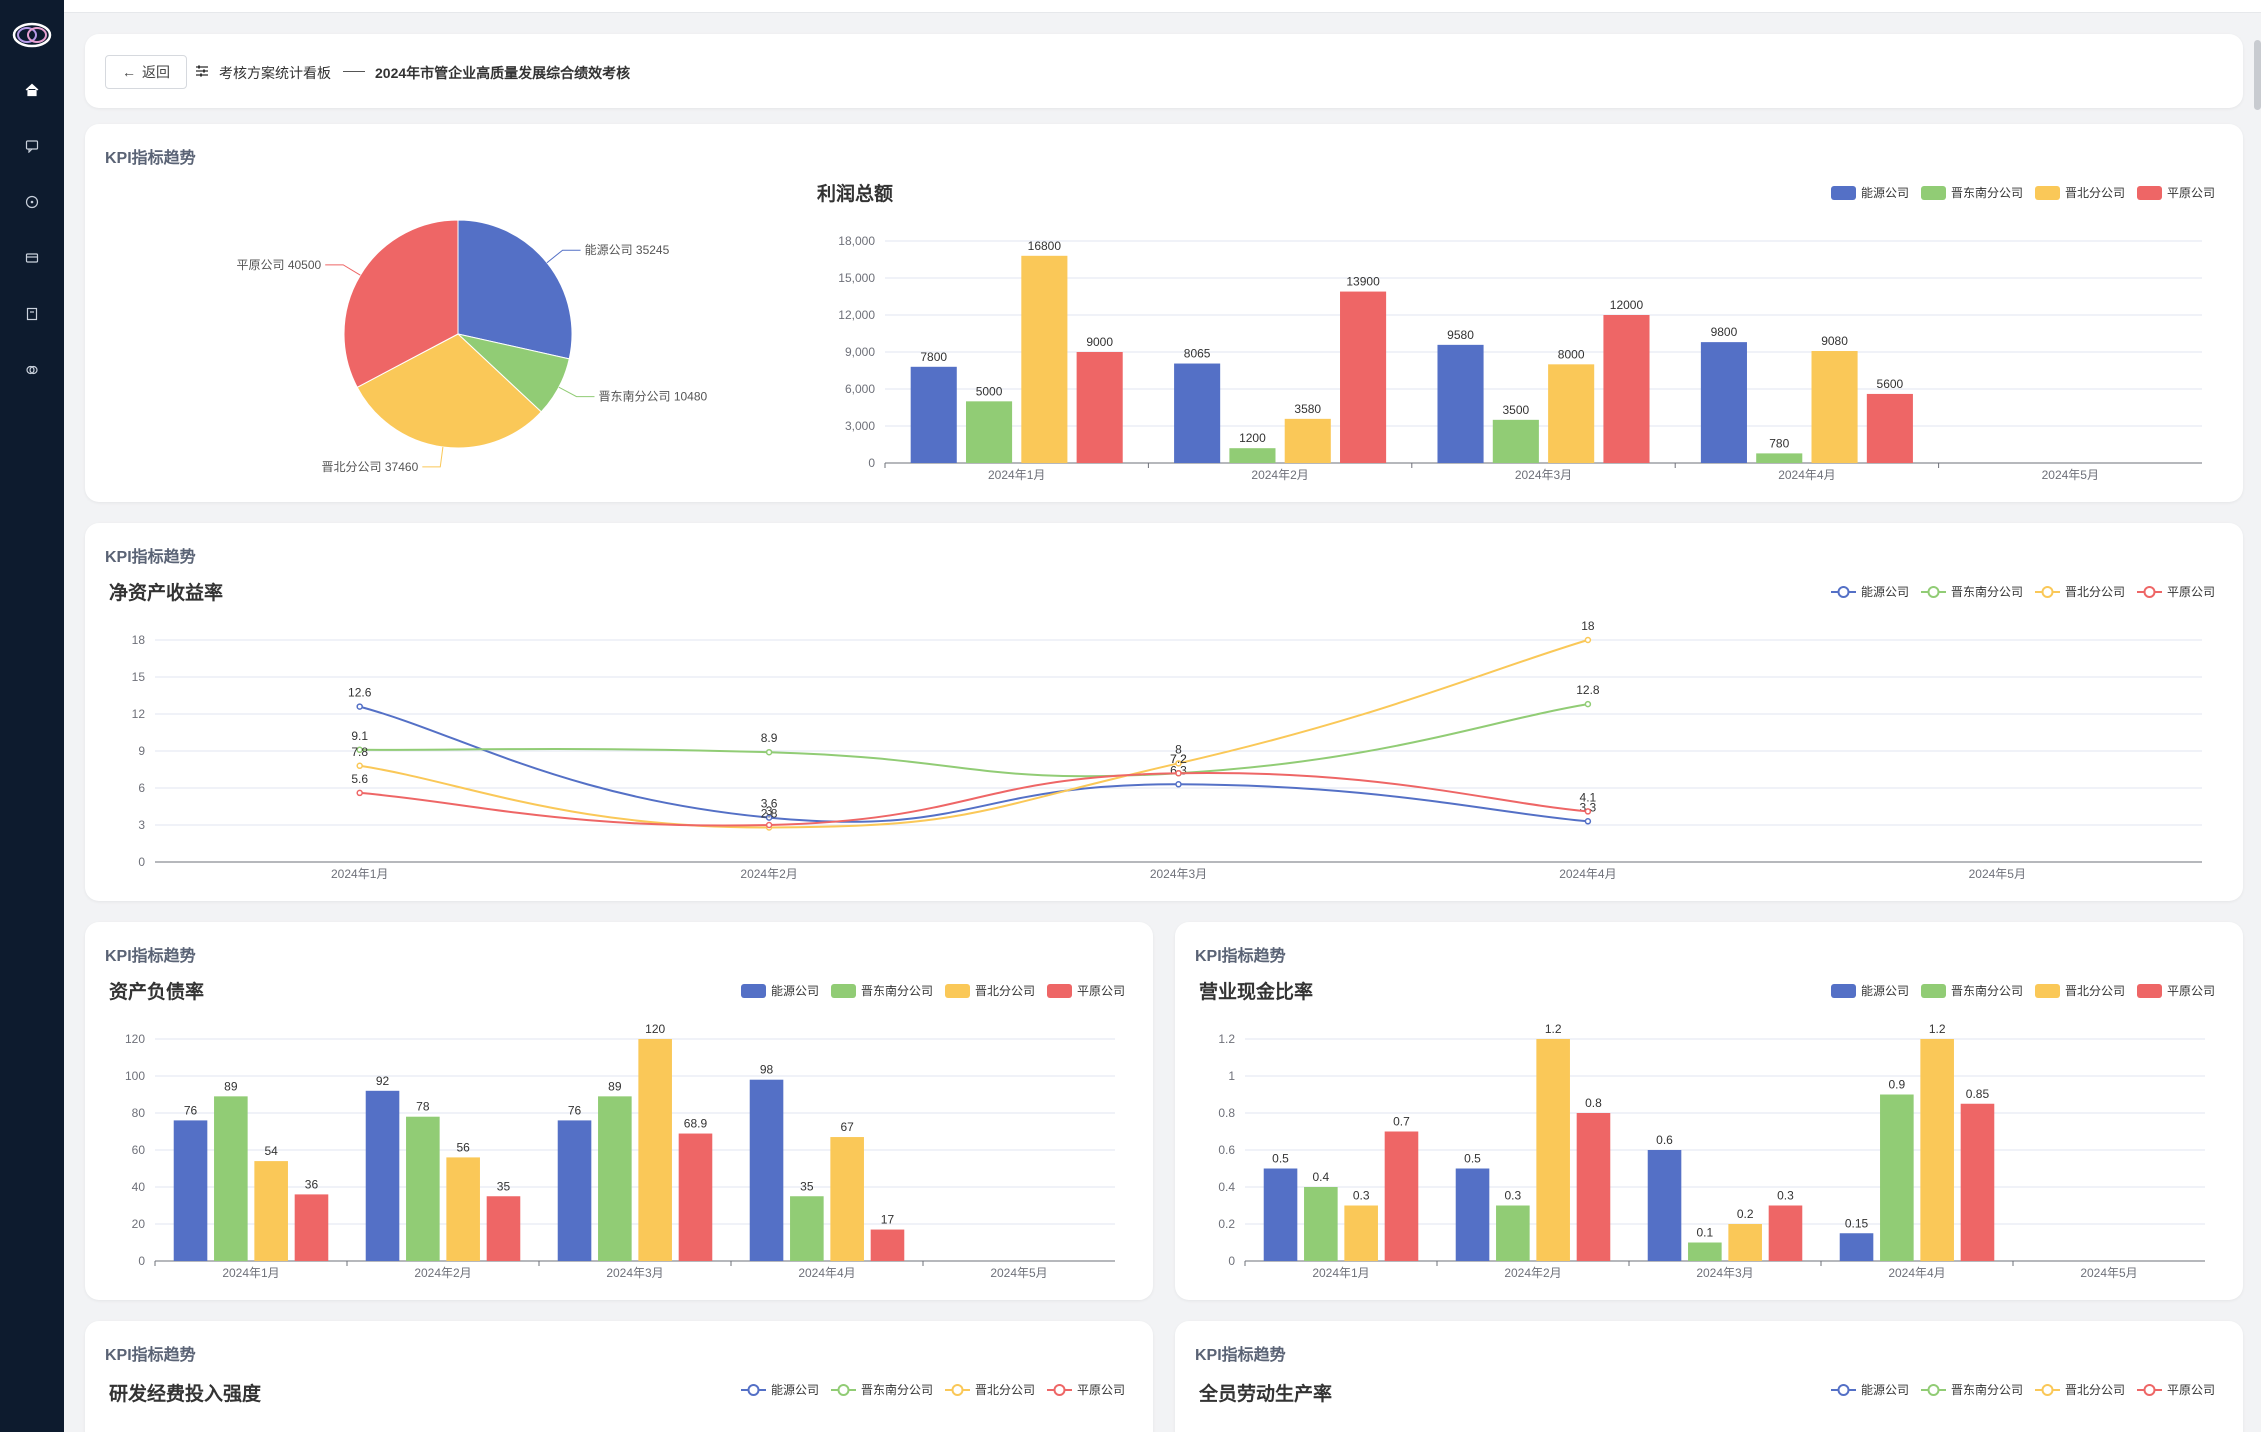 The width and height of the screenshot is (2261, 1432). I want to click on bar-value-label: 0.2, so click(1745, 1214).